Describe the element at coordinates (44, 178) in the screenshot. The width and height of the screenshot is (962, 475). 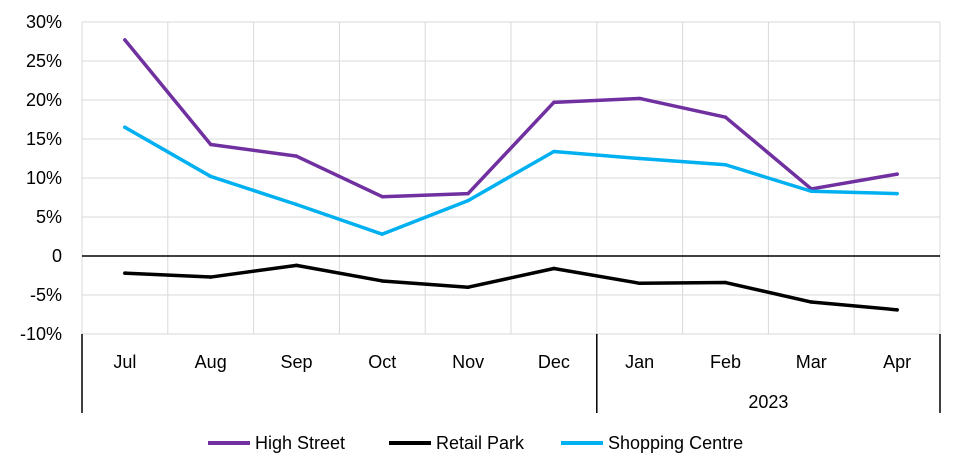
I see `y-tick-label: 10%` at that location.